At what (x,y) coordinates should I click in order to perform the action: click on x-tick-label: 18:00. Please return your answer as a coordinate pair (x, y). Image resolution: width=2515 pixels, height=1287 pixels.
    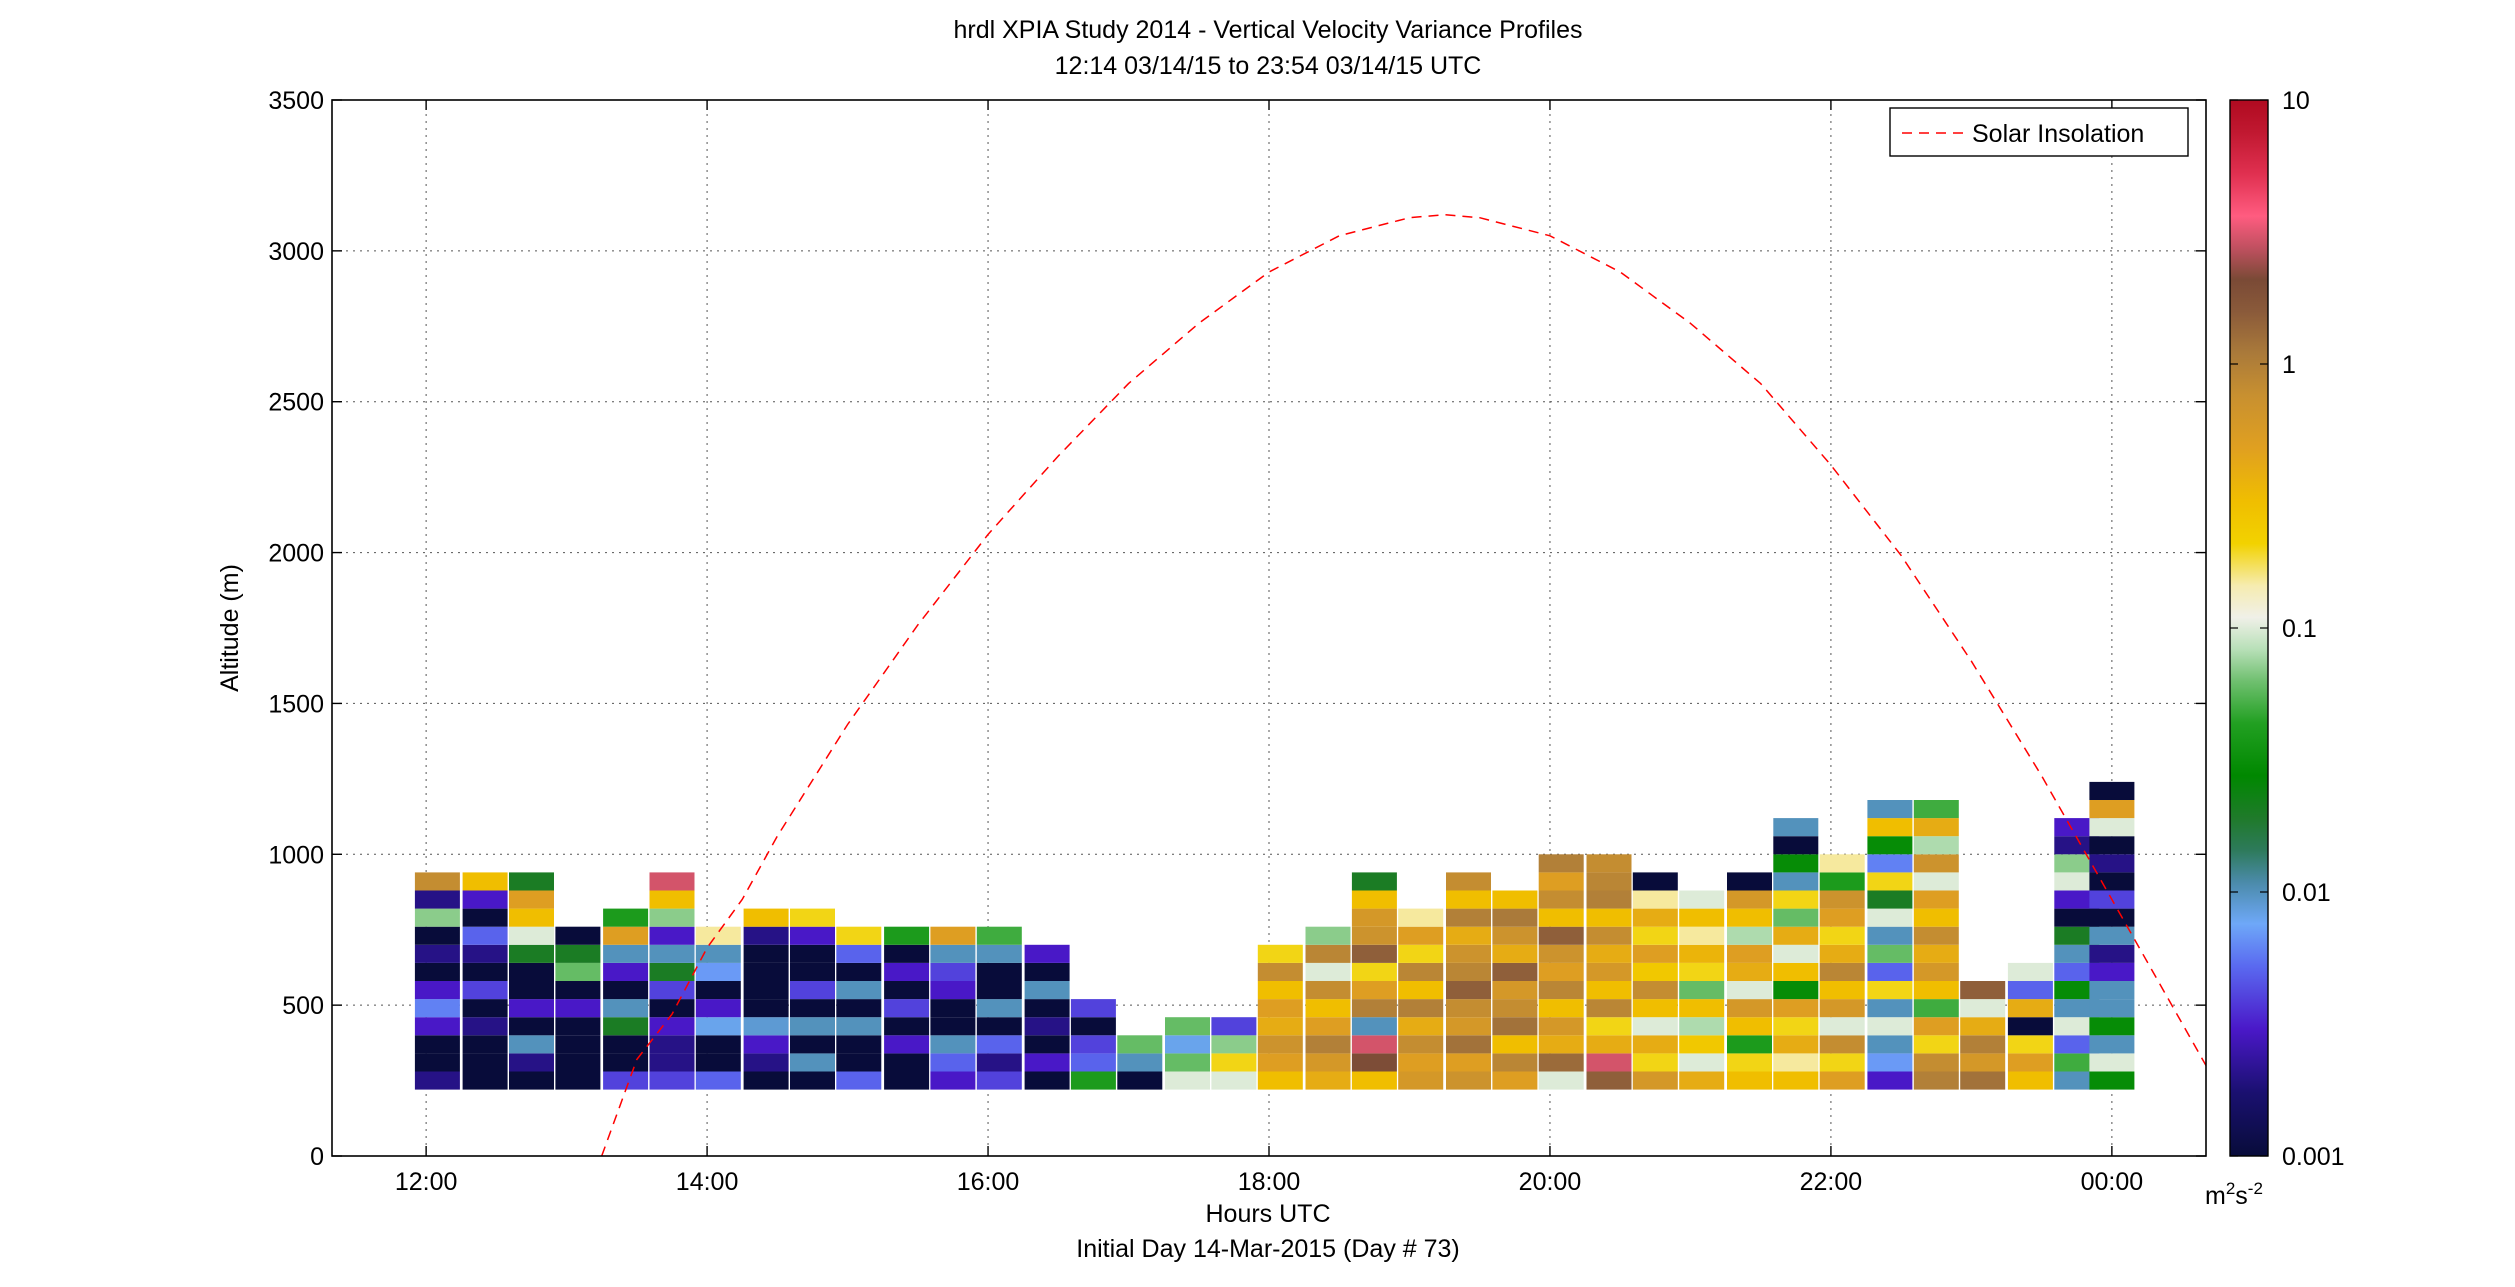
    Looking at the image, I should click on (1269, 1182).